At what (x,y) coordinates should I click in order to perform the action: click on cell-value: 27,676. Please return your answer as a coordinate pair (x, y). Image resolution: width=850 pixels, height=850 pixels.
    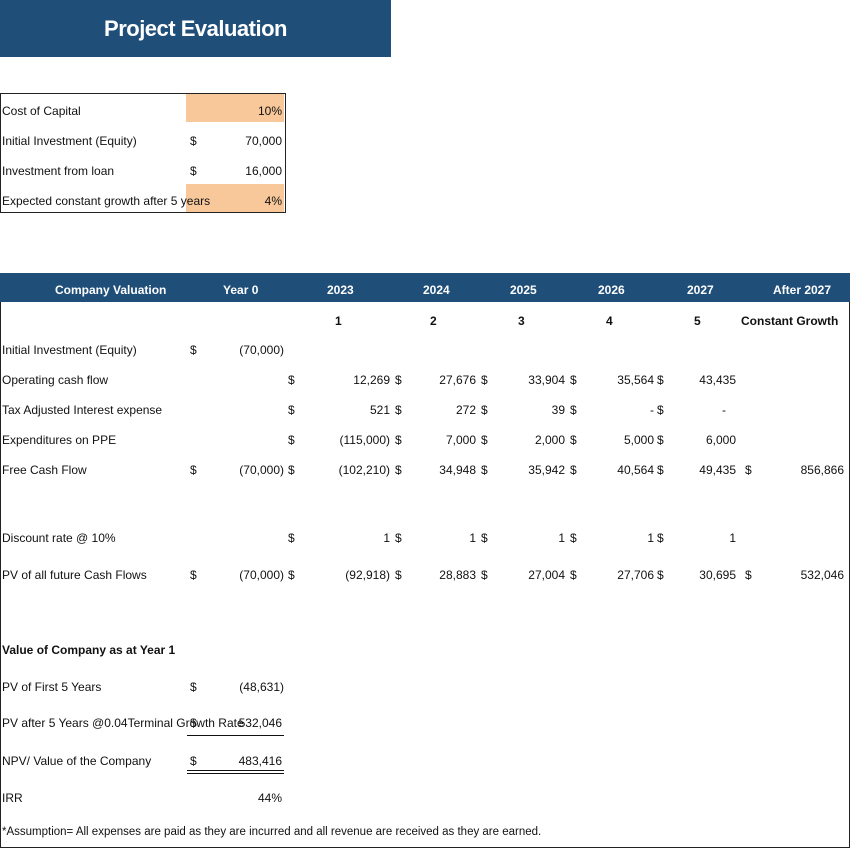
    Looking at the image, I should click on (457, 380).